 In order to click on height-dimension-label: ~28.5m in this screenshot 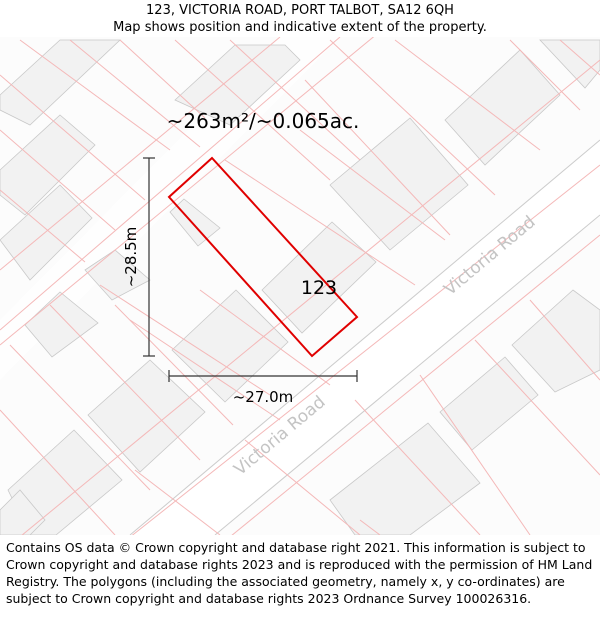, I will do `click(131, 257)`.